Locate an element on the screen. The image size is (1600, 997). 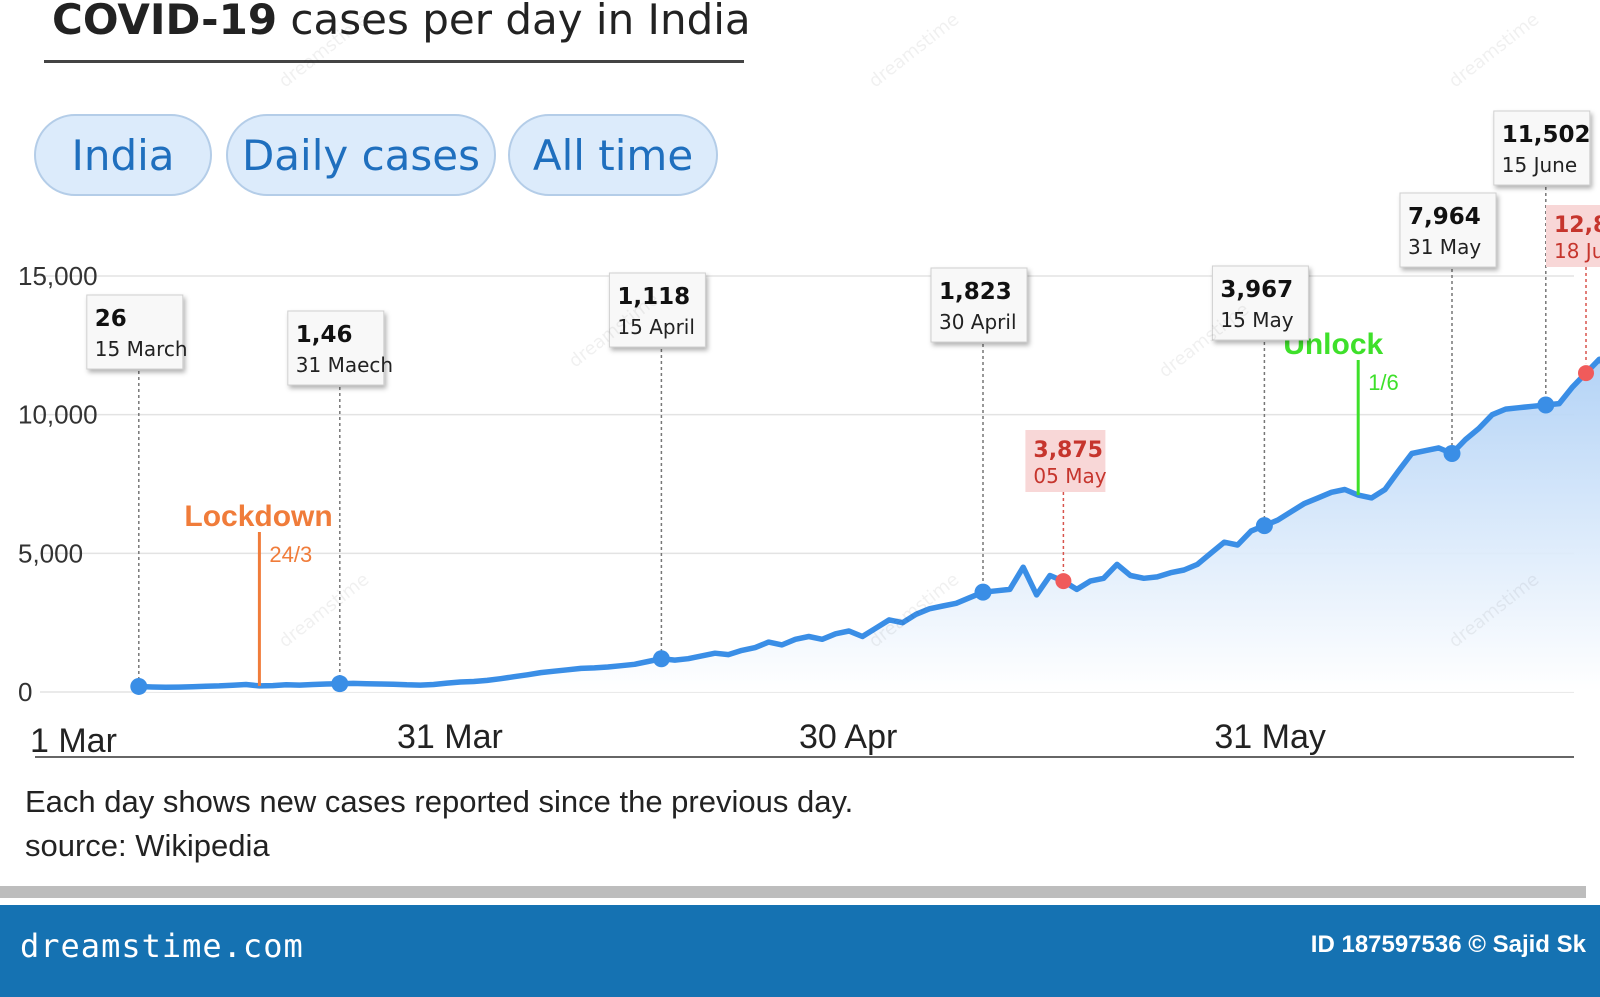
chart-title-rest: cases per day in India is located at coordinates (514, 22).